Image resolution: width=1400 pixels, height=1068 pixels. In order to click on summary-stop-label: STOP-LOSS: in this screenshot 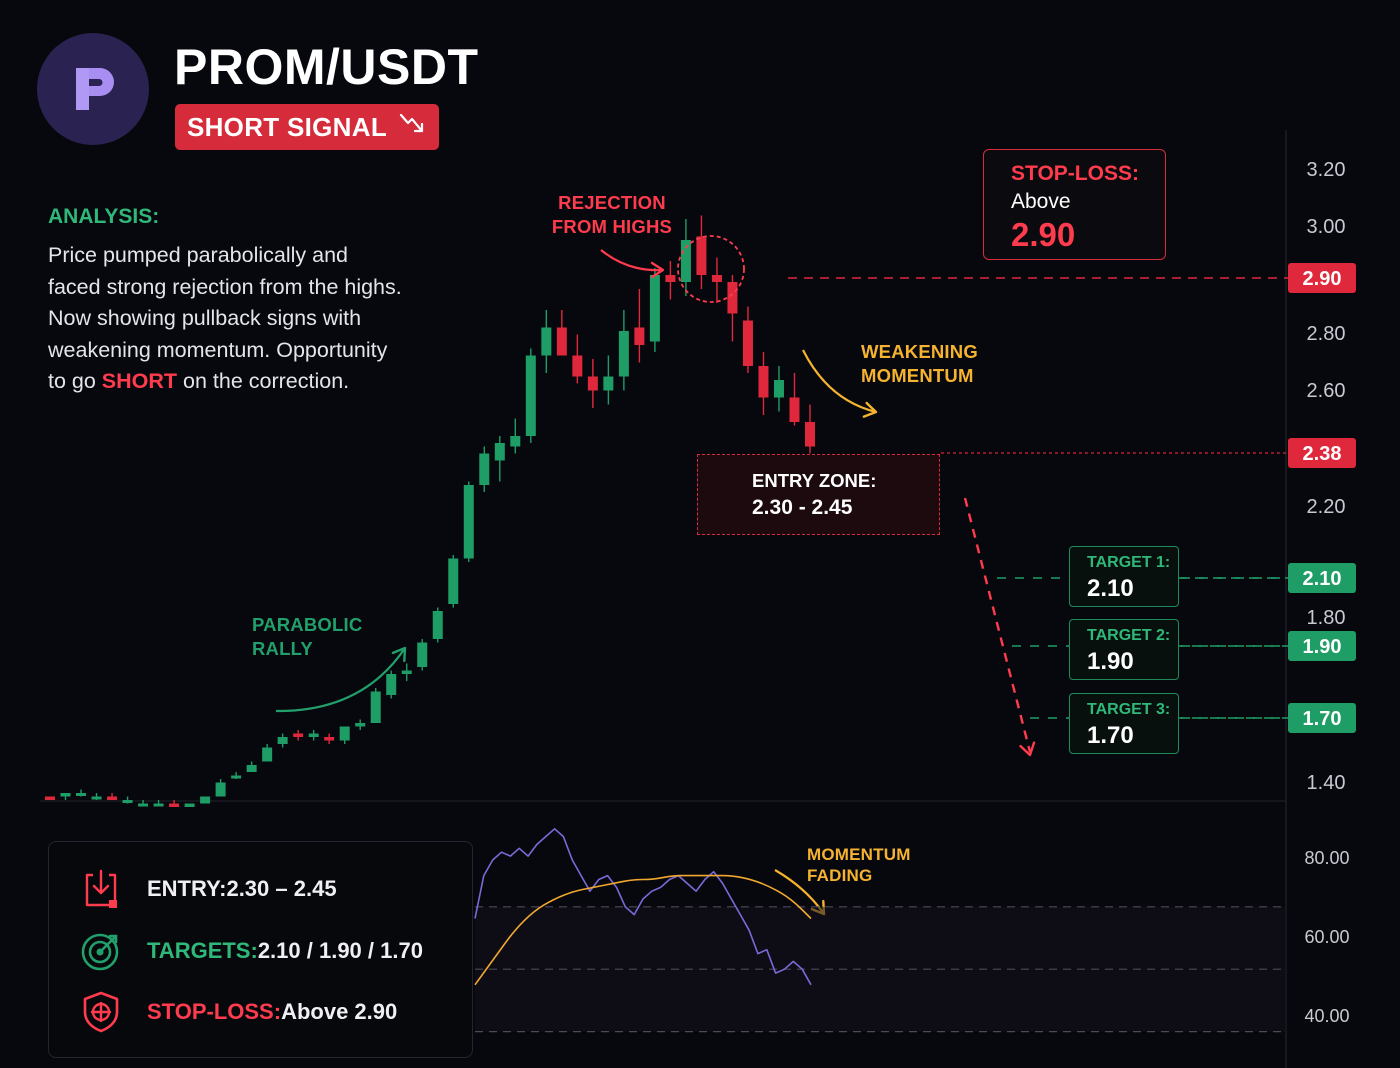, I will do `click(214, 1011)`.